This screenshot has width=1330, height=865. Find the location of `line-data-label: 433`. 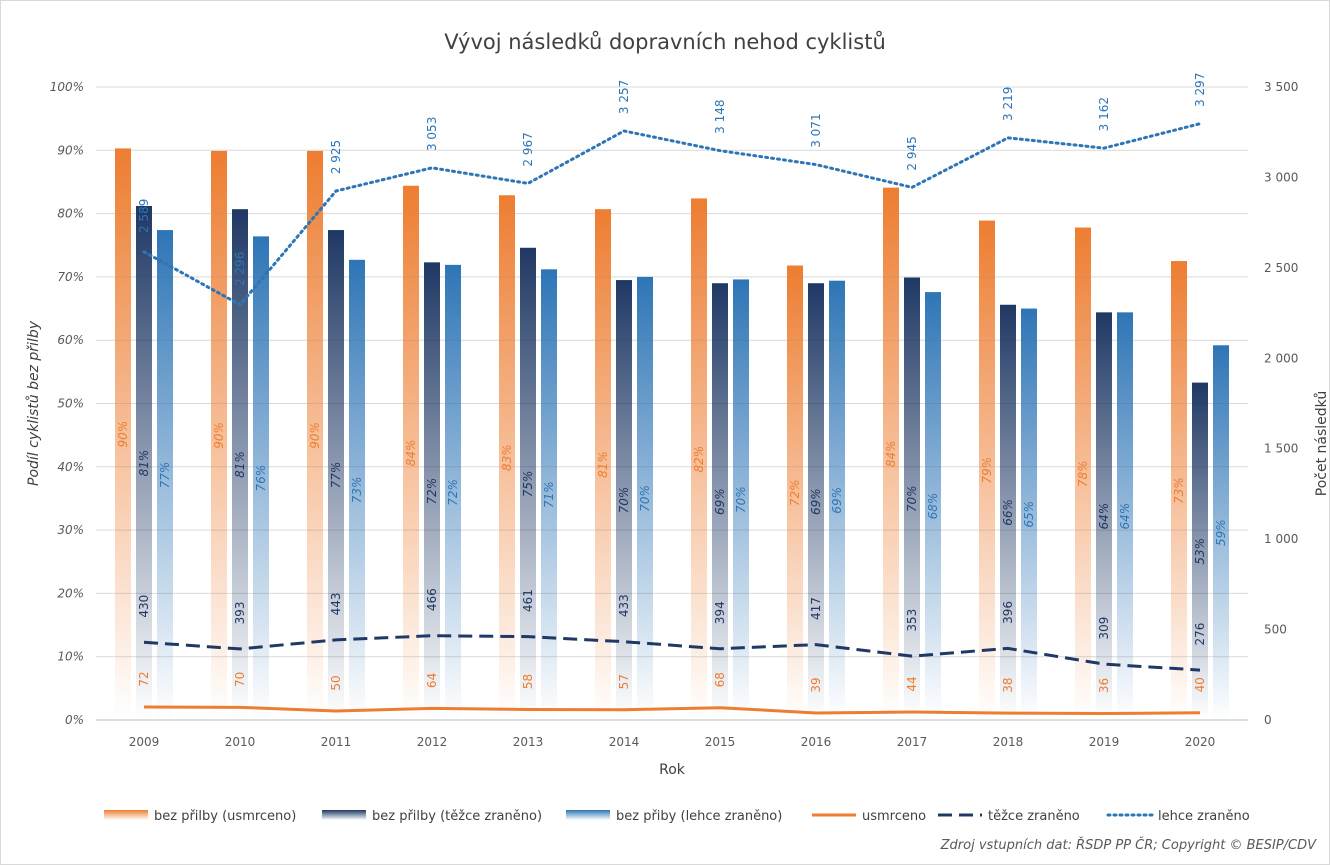

line-data-label: 433 is located at coordinates (624, 605).